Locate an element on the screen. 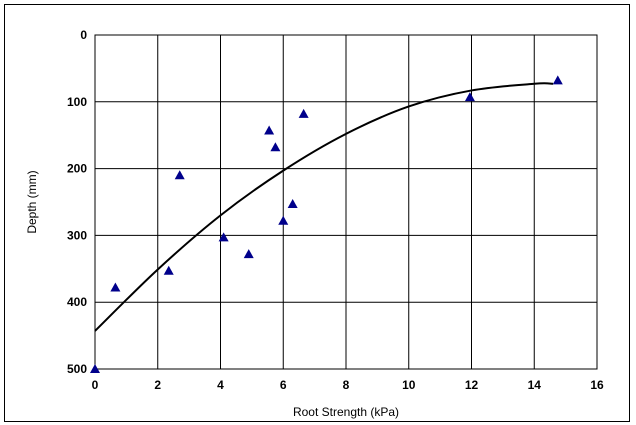  y-tick-label: 200 is located at coordinates (77, 169).